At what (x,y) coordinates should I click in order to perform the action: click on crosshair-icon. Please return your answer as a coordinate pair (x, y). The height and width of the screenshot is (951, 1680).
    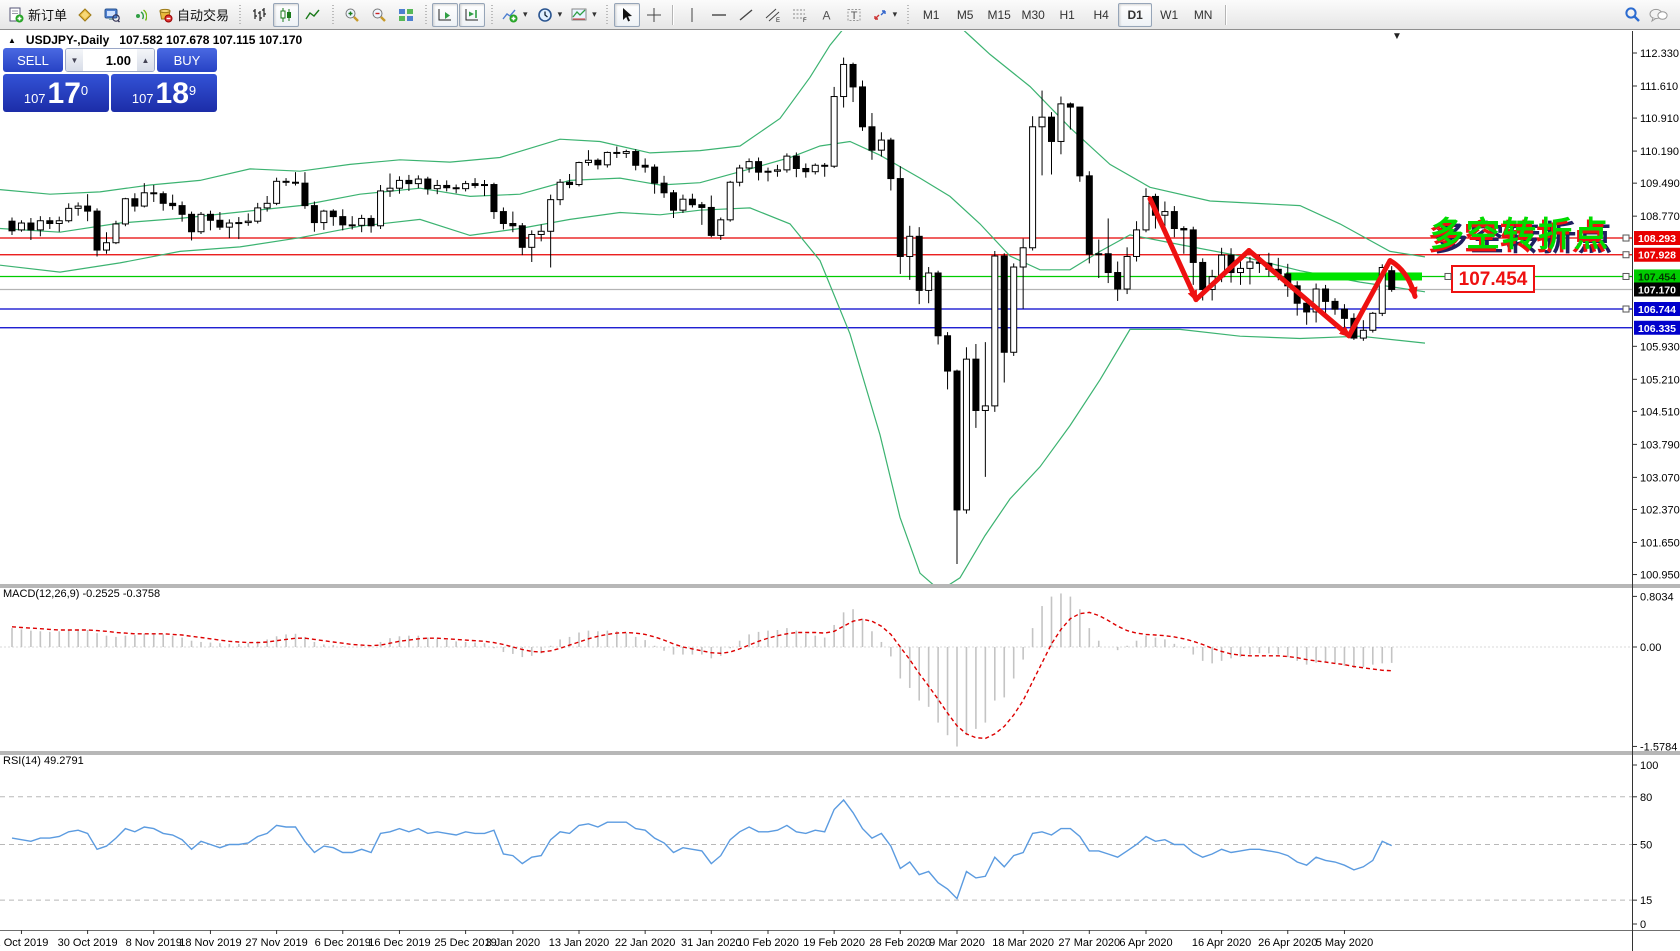
    Looking at the image, I should click on (654, 15).